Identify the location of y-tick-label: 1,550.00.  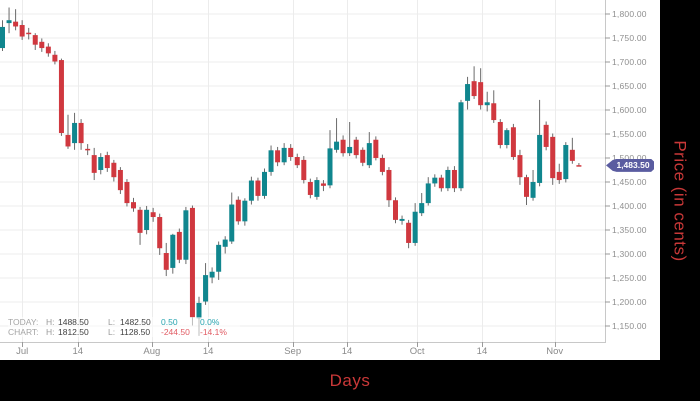
(629, 134).